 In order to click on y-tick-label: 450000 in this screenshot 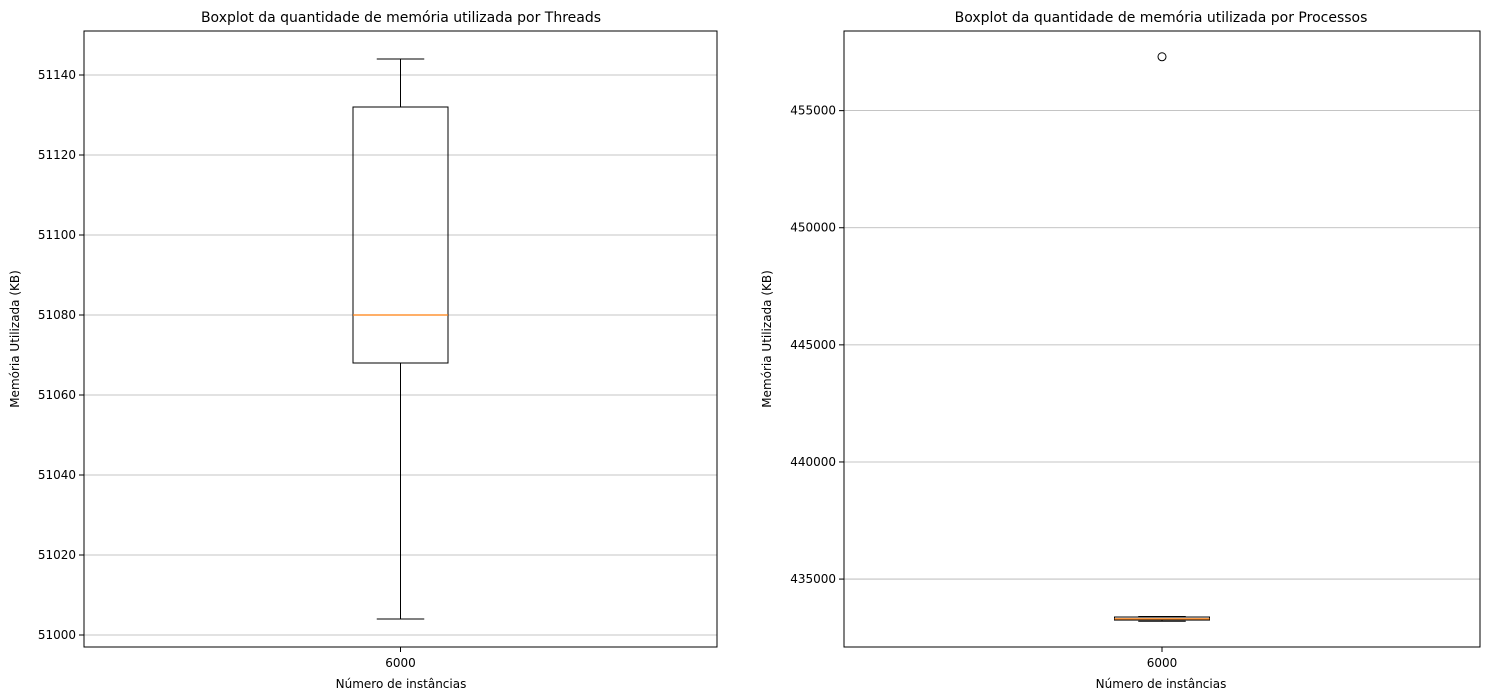, I will do `click(813, 228)`.